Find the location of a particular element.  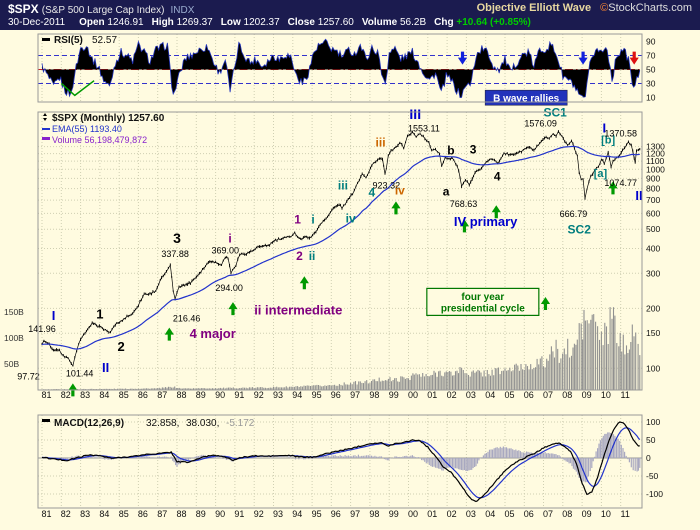

brand-label: Objective Elliott Wave is located at coordinates (534, 8).